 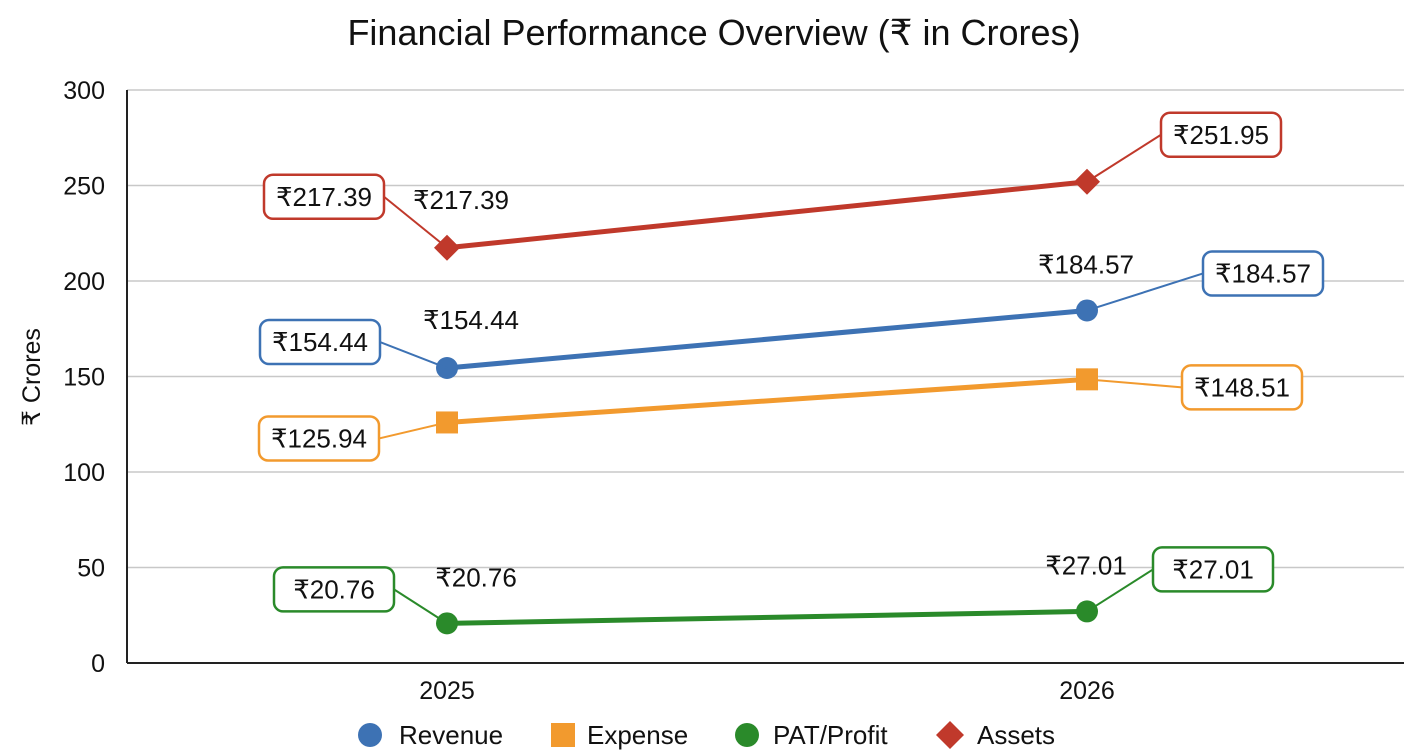 What do you see at coordinates (767, 617) in the screenshot?
I see `series-line-pat-profit` at bounding box center [767, 617].